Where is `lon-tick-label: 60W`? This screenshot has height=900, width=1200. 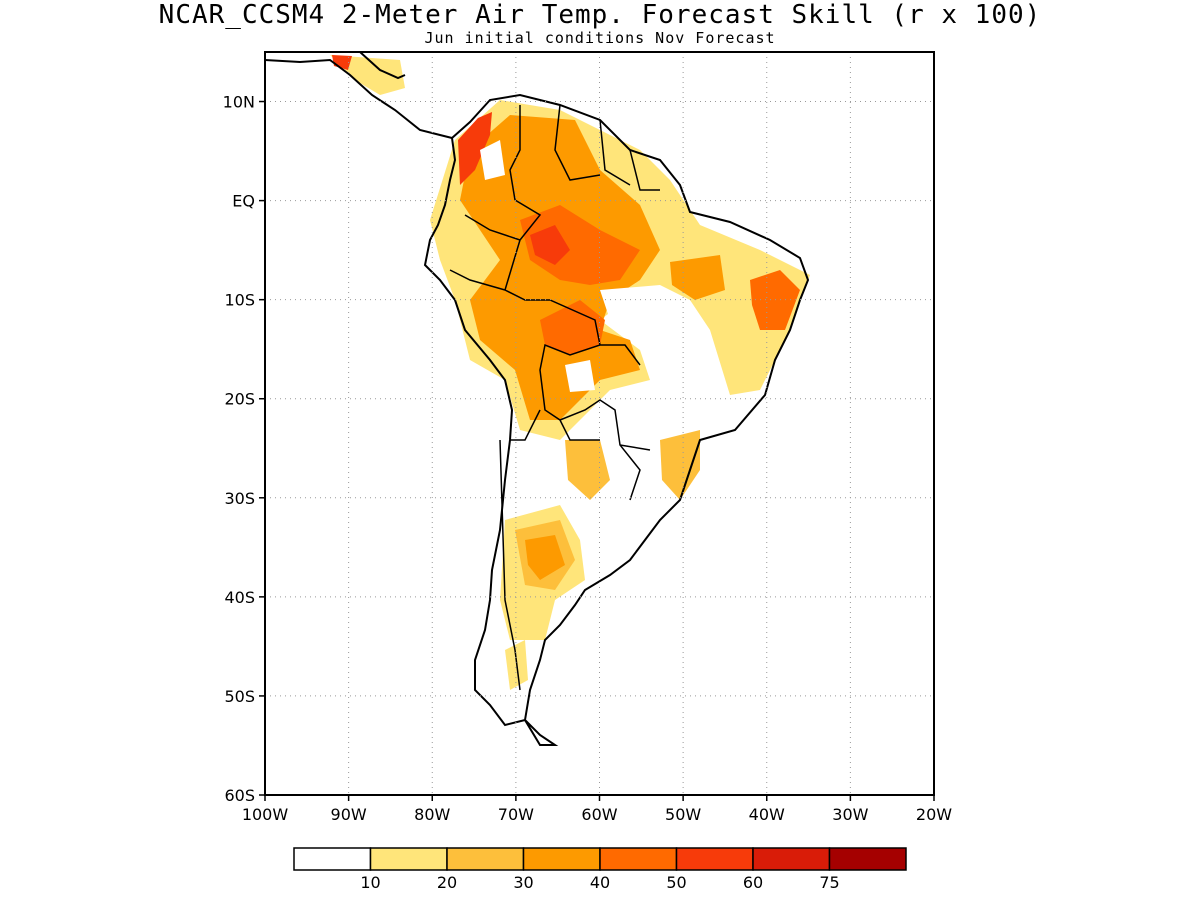
lon-tick-label: 60W is located at coordinates (599, 814).